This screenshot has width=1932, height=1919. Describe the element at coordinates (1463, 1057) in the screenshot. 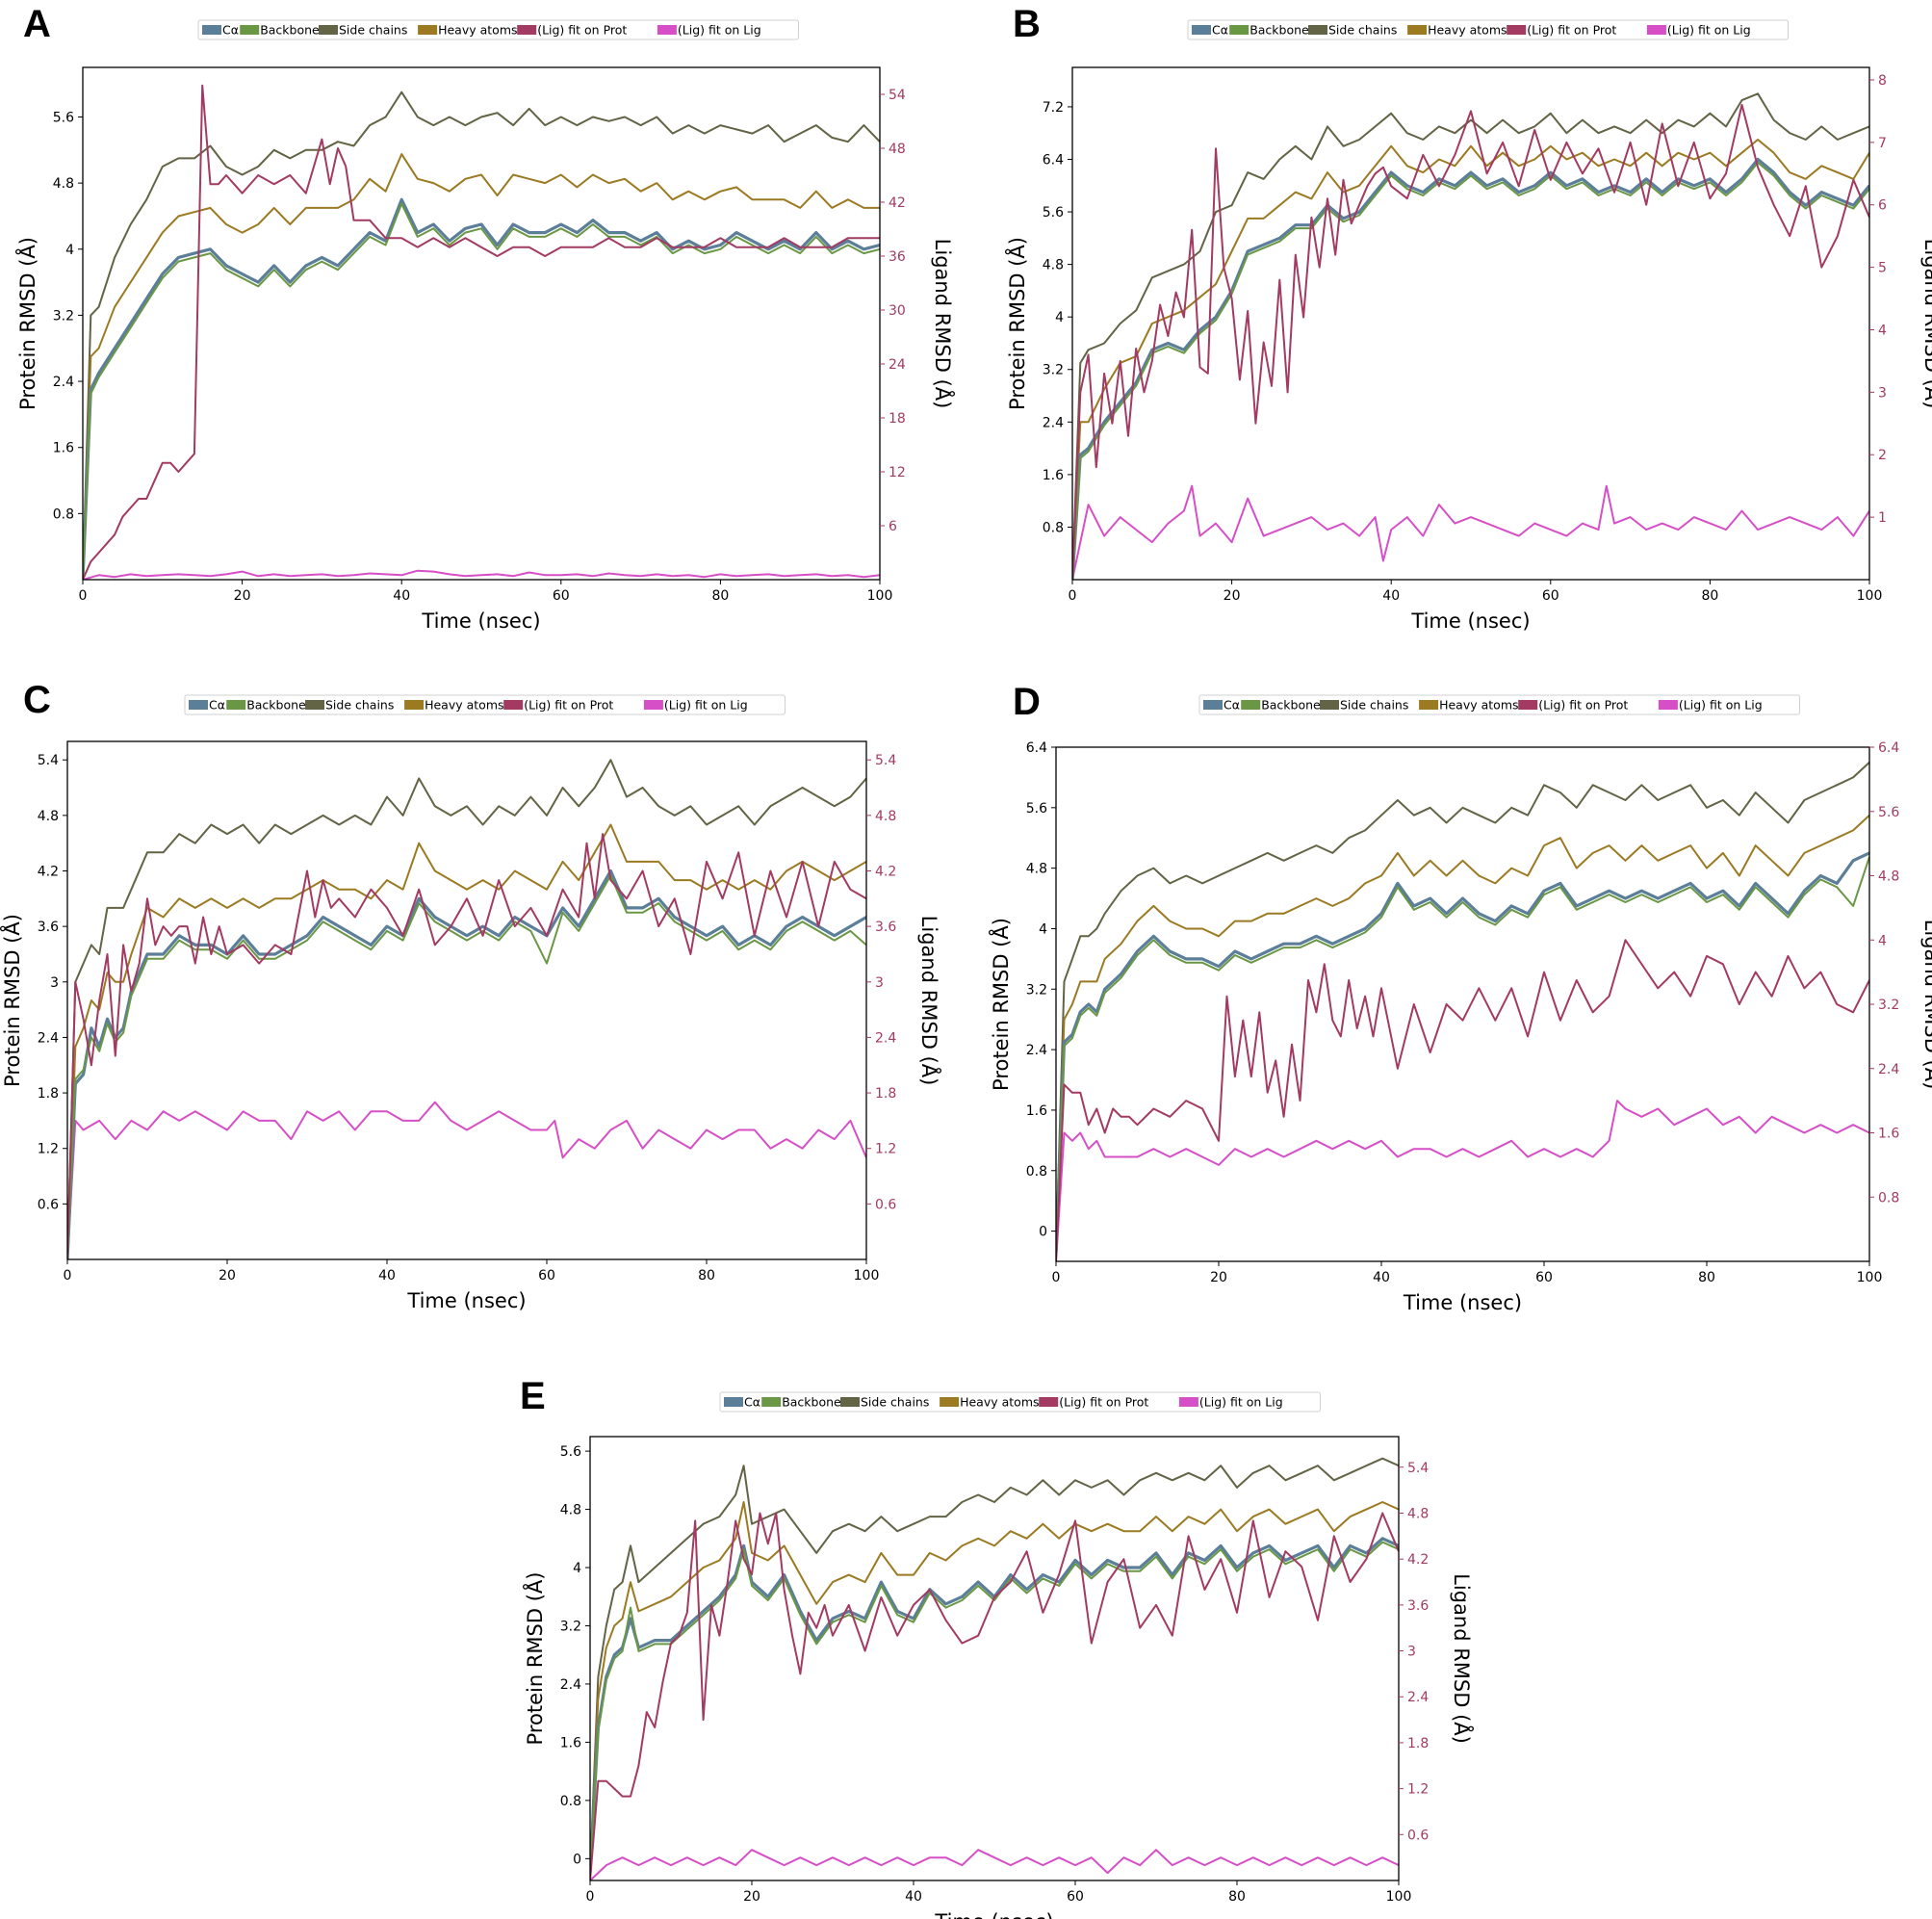

I see `series-line-backbone` at that location.